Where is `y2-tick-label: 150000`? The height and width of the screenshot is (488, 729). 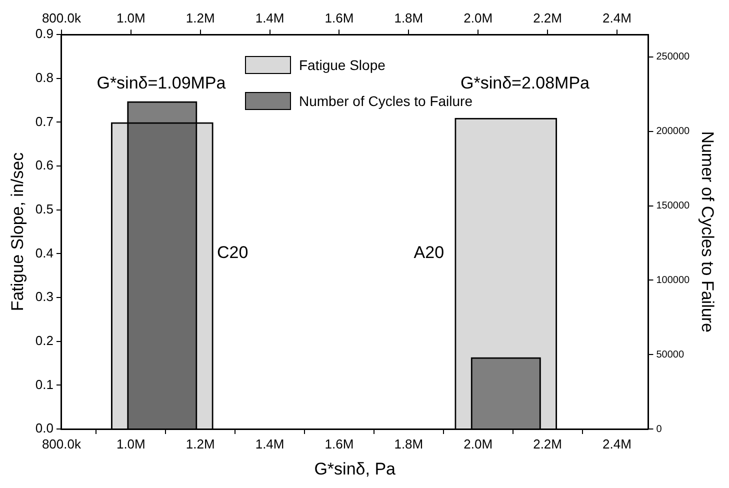 y2-tick-label: 150000 is located at coordinates (673, 206).